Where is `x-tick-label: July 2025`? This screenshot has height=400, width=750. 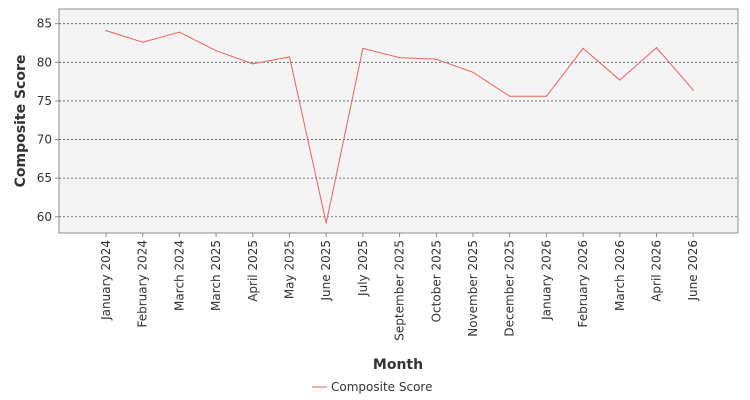
x-tick-label: July 2025 is located at coordinates (363, 268).